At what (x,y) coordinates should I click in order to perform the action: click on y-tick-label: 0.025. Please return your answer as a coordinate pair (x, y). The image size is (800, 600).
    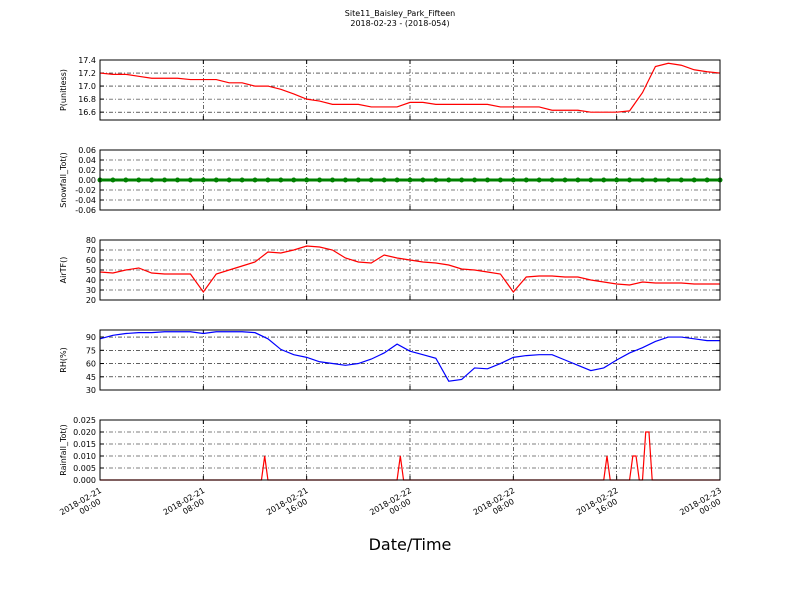
    Looking at the image, I should click on (84, 420).